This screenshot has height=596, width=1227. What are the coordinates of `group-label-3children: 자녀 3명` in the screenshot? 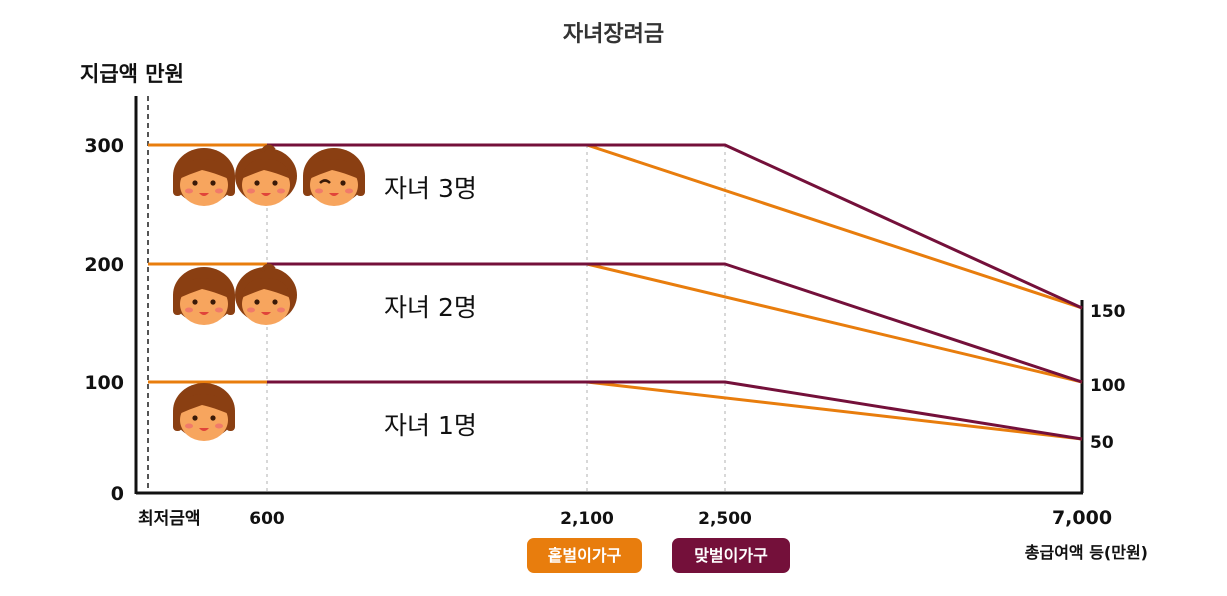 It's located at (430, 188).